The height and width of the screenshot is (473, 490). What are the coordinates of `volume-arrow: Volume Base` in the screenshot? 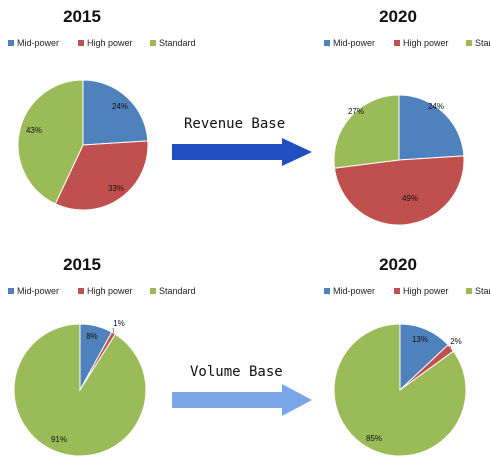 It's located at (242, 390).